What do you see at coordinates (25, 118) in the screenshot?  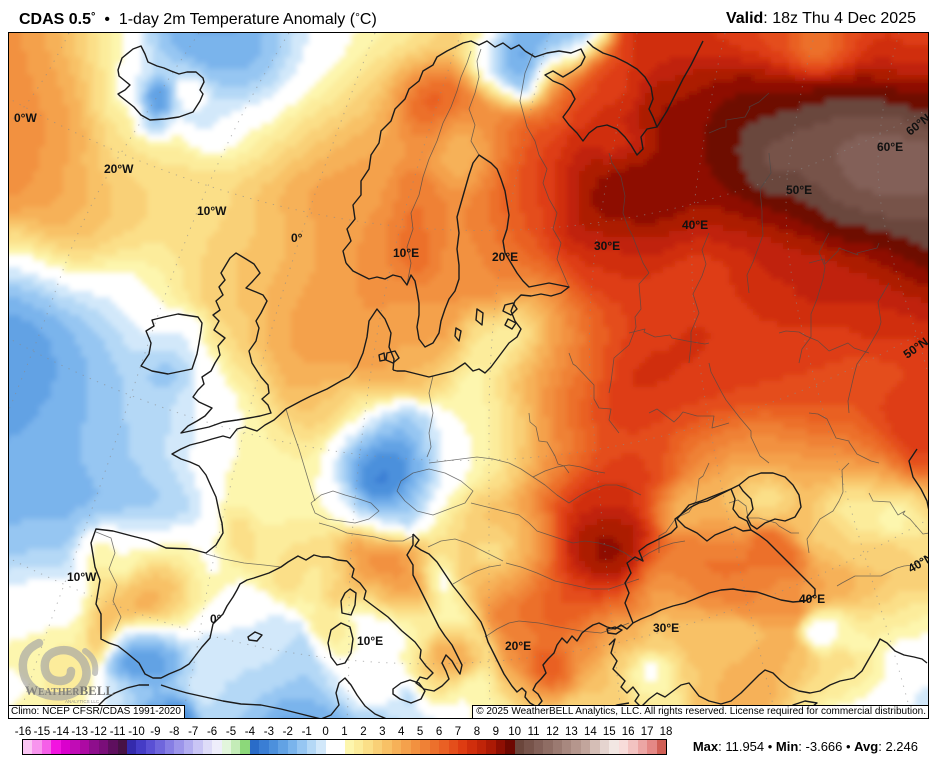 I see `svg-text: 0°W` at bounding box center [25, 118].